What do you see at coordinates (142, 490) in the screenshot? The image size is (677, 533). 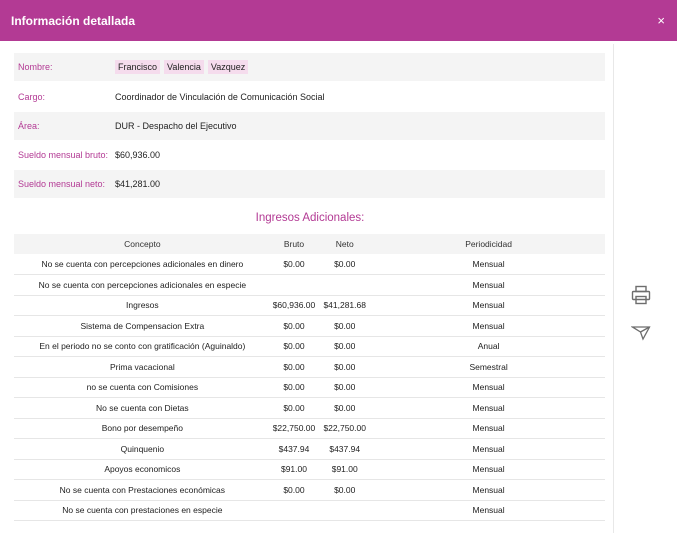 I see `cell-concepto: No se cuenta con Prestaciones económicas` at bounding box center [142, 490].